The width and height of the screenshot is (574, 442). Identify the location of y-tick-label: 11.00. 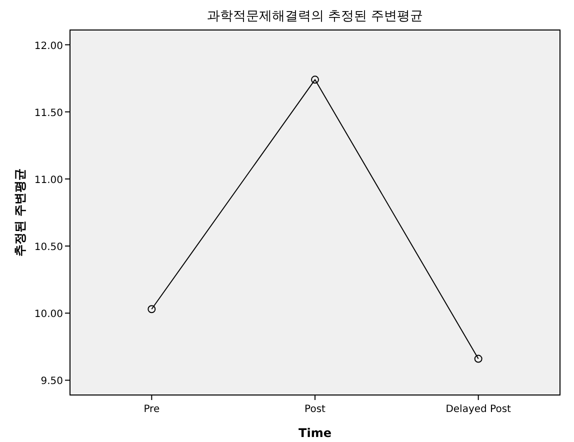
(48, 180).